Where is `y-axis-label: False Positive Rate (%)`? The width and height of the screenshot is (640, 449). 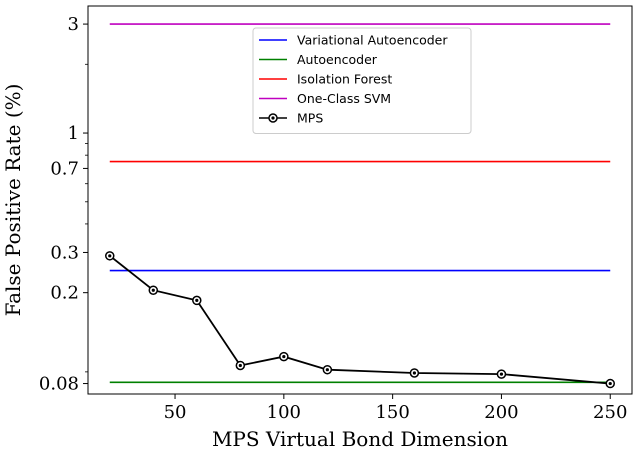 y-axis-label: False Positive Rate (%) is located at coordinates (13, 200).